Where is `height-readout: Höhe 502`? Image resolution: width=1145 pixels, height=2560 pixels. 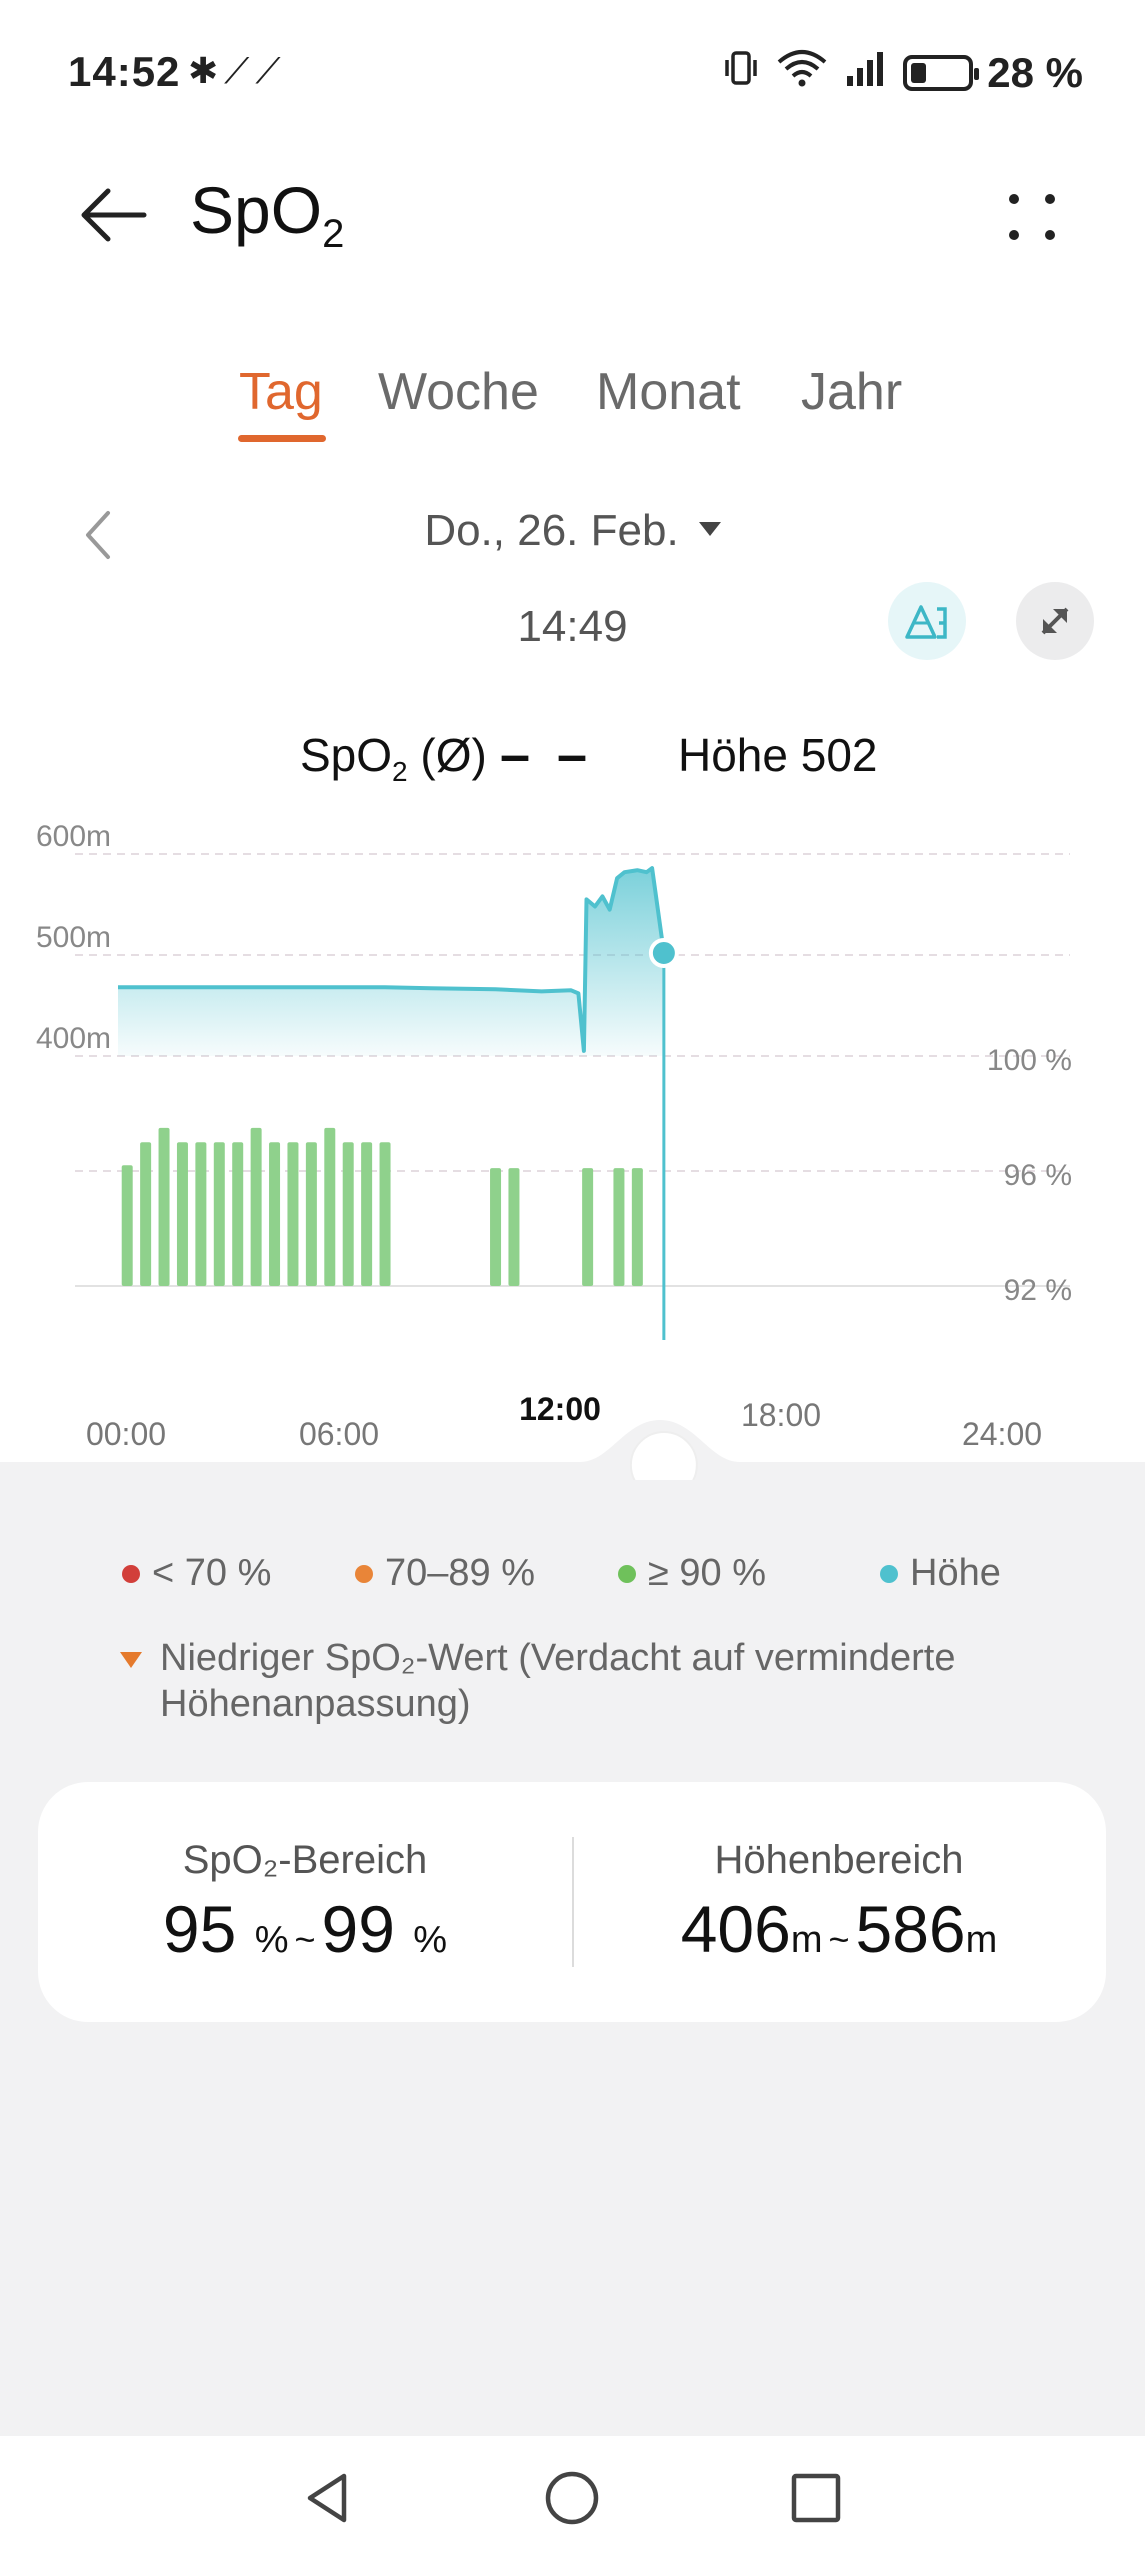
height-readout: Höhe 502 is located at coordinates (778, 755).